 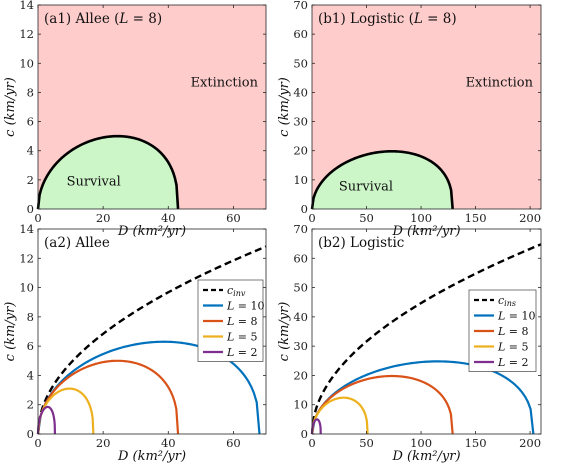 I want to click on panel-title: (a1) Allee (L = 8), so click(x=103, y=19).